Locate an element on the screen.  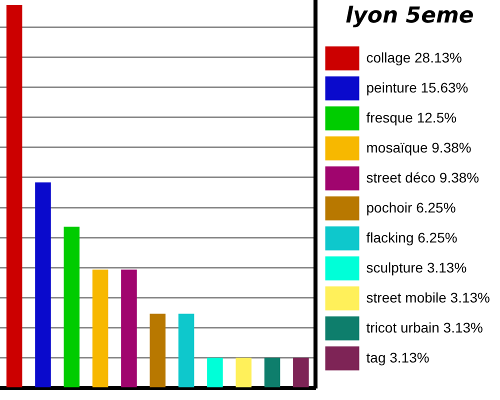
legend-title: lyon 5eme is located at coordinates (409, 16).